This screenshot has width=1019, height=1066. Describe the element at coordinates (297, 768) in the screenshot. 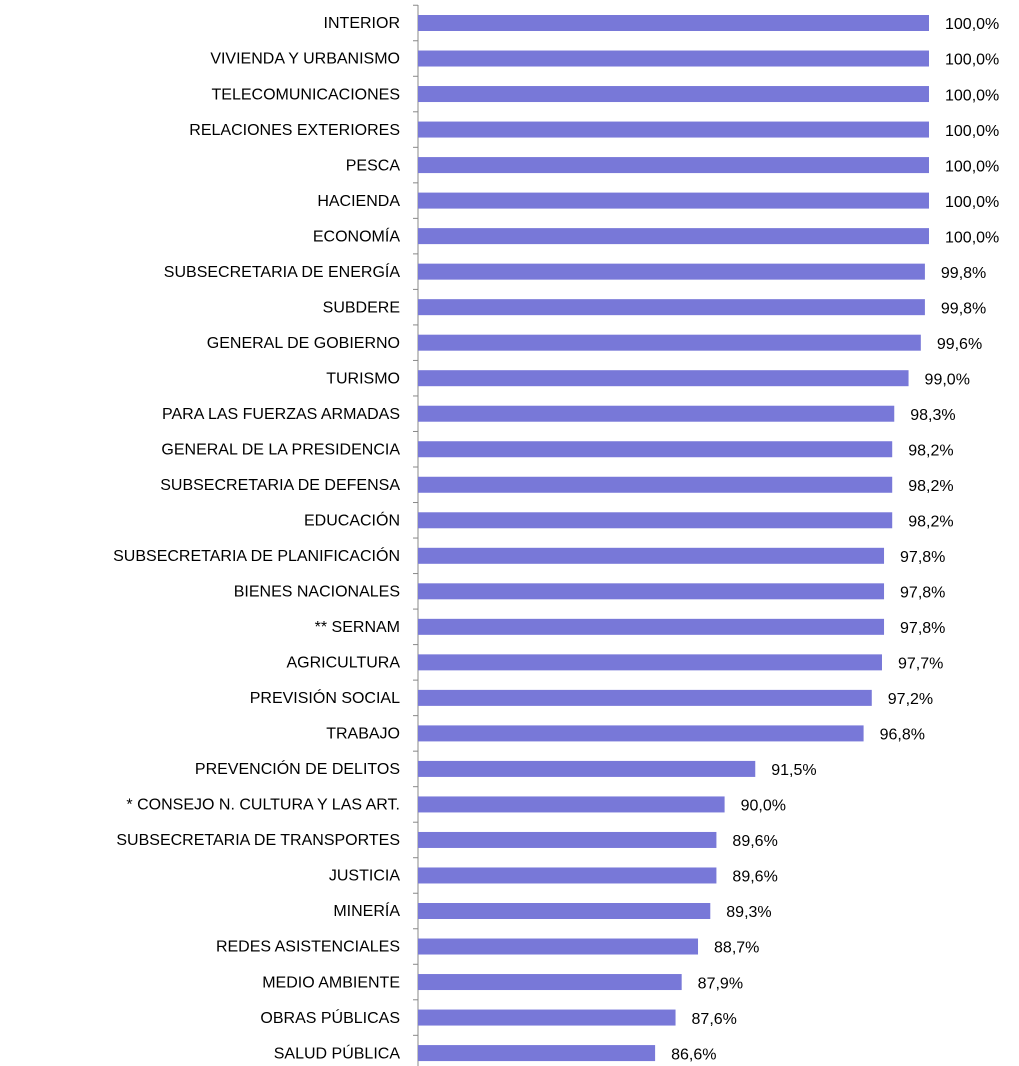

I see `y-tick-label: PREVENCIÓN DE DELITOS` at that location.